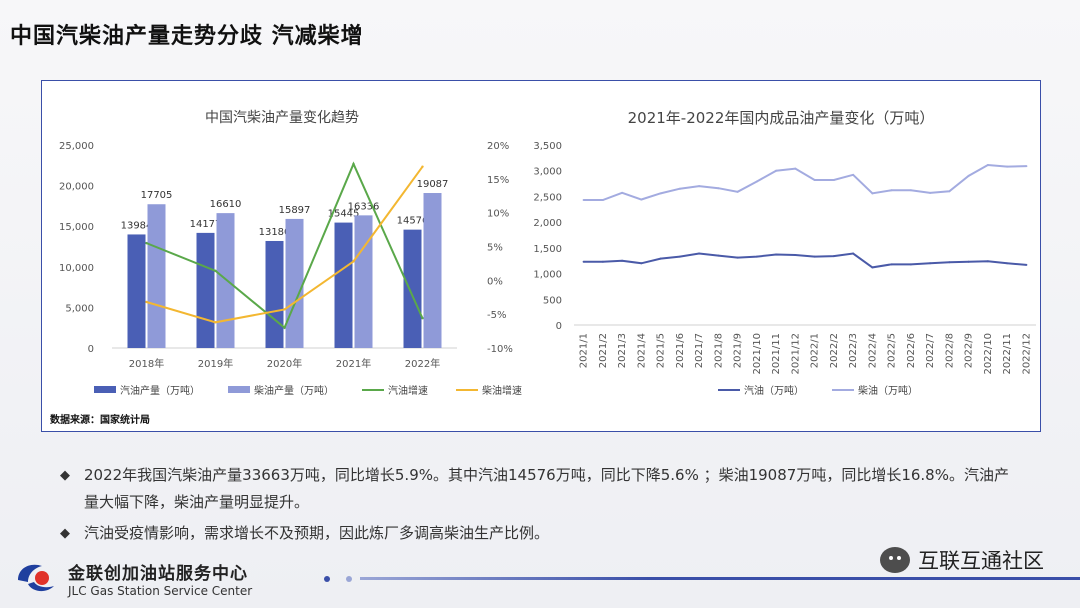 This screenshot has height=608, width=1080. I want to click on footer-line, so click(720, 578).